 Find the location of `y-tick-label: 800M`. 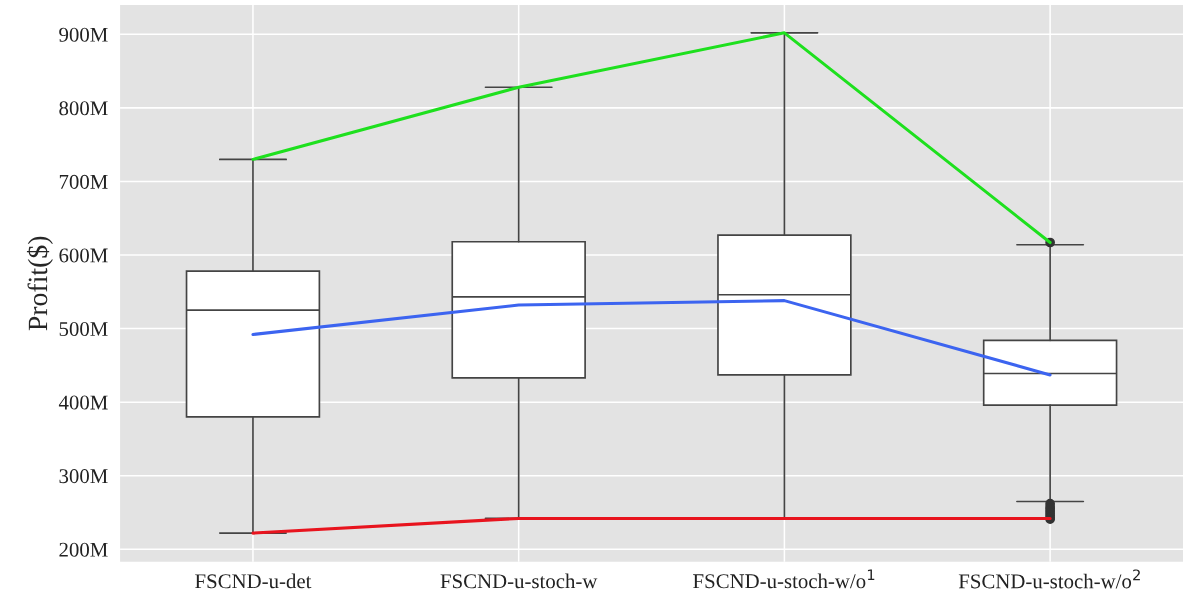

y-tick-label: 800M is located at coordinates (83, 108).